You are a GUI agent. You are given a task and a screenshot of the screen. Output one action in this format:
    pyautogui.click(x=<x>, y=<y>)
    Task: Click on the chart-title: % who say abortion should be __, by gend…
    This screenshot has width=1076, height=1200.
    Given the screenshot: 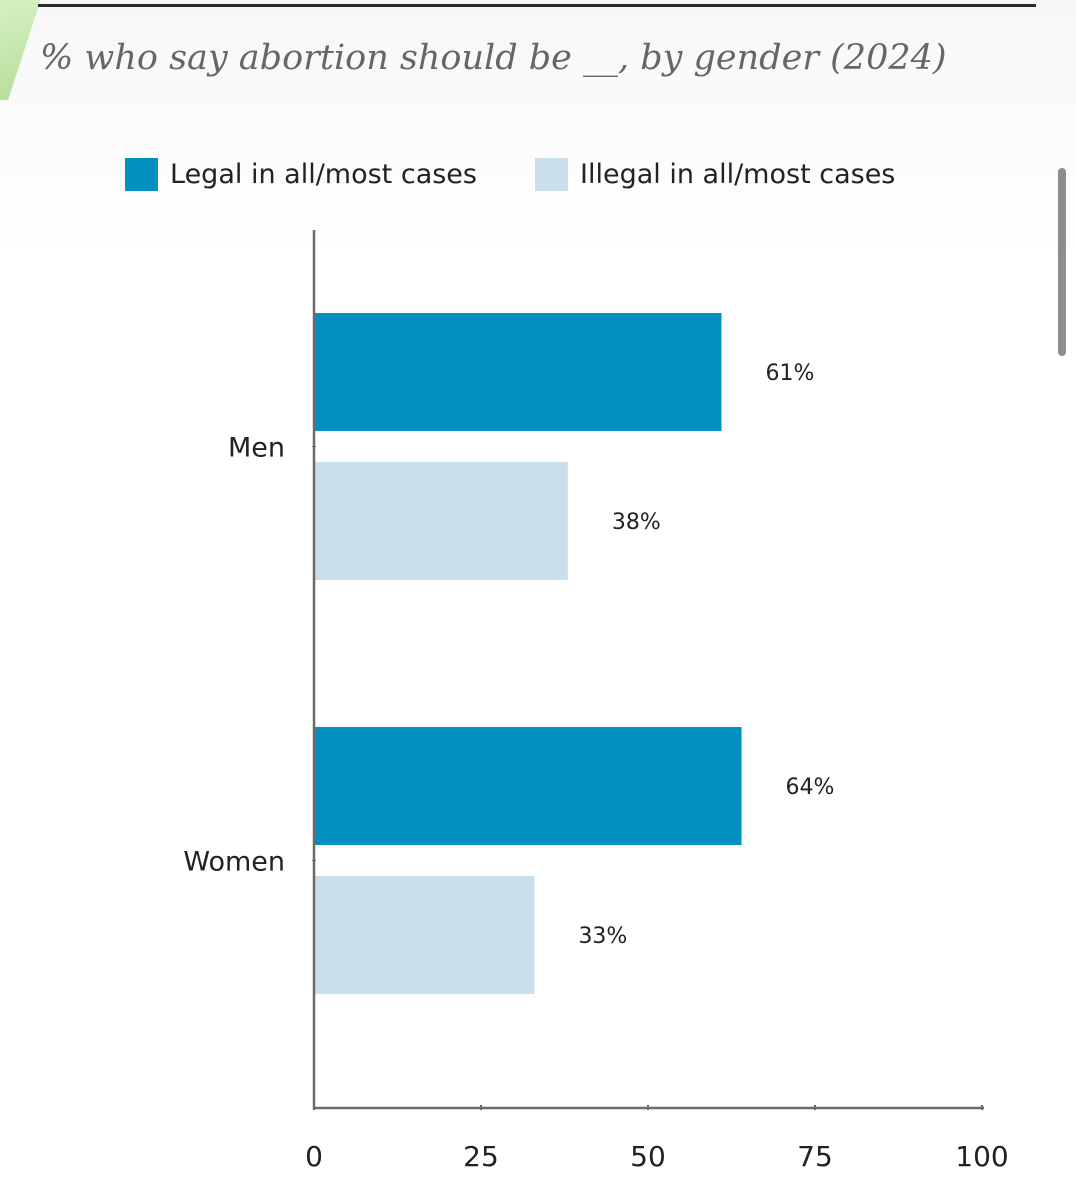 What is the action you would take?
    pyautogui.click(x=493, y=58)
    